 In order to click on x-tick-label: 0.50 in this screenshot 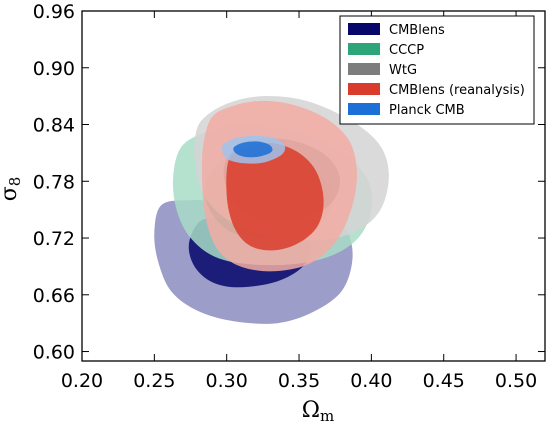, I will do `click(516, 381)`.